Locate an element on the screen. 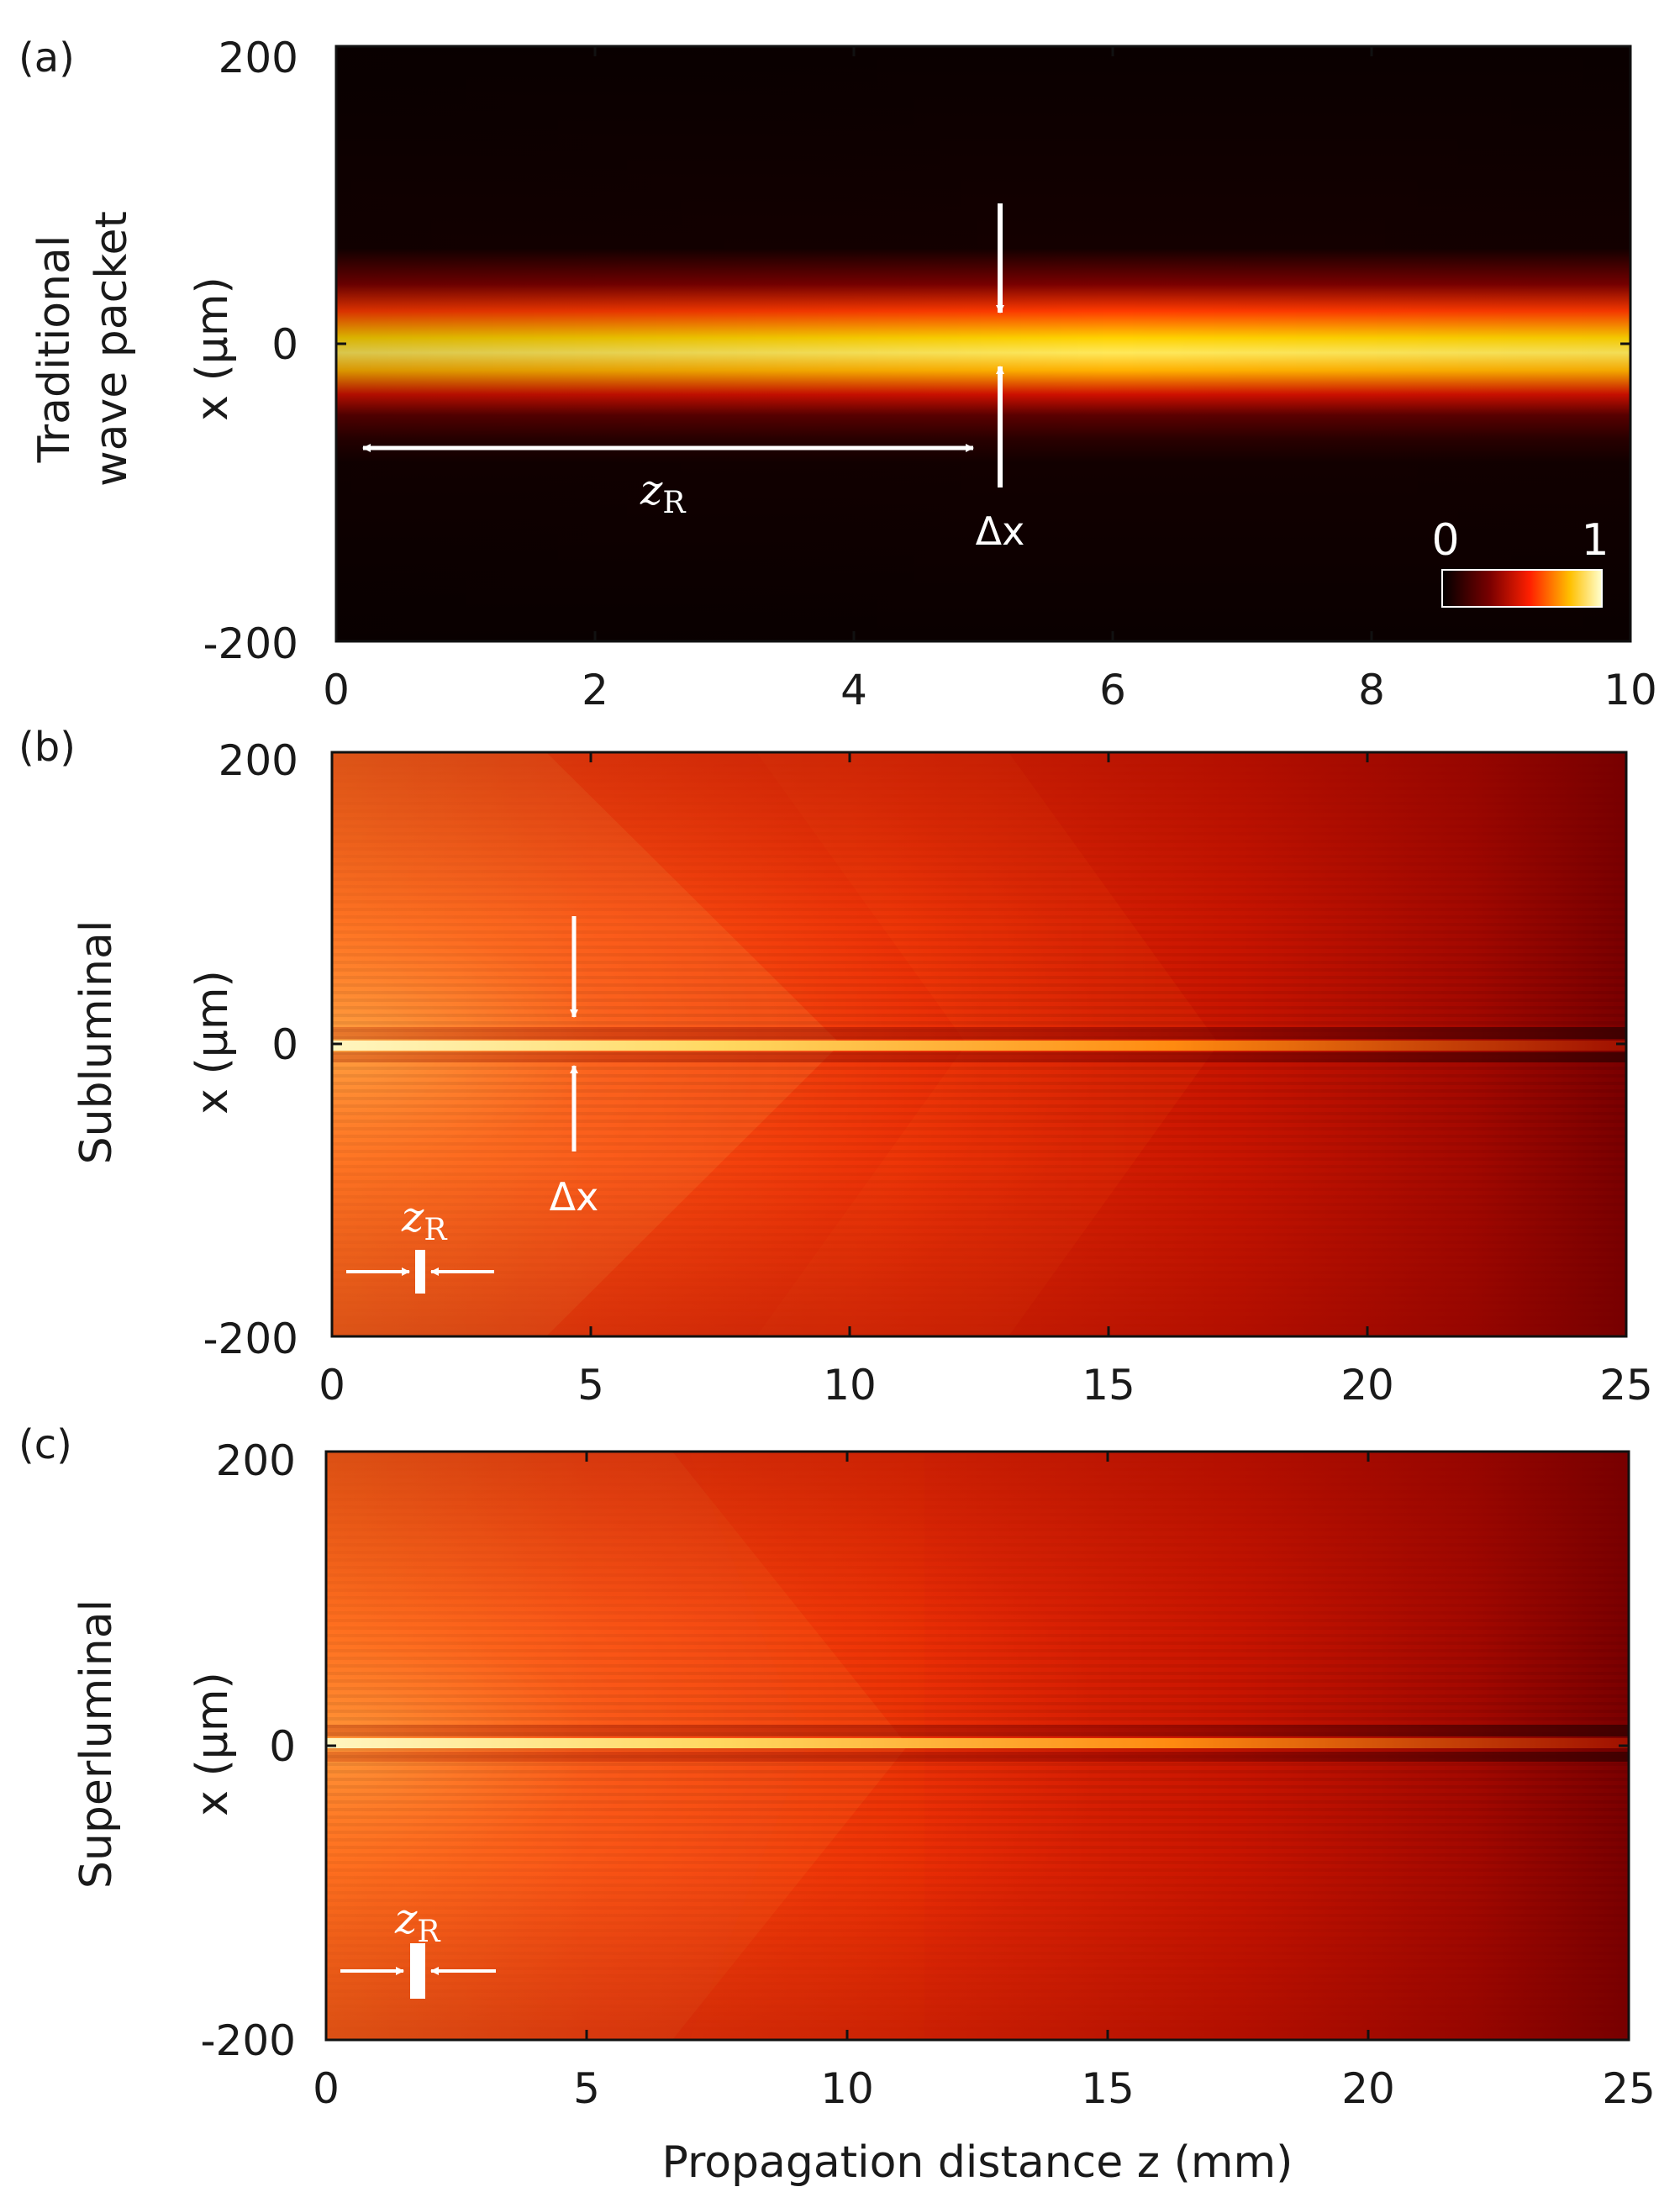 This screenshot has height=2208, width=1680. panel-b-rayleigh-label: zR is located at coordinates (424, 1220).